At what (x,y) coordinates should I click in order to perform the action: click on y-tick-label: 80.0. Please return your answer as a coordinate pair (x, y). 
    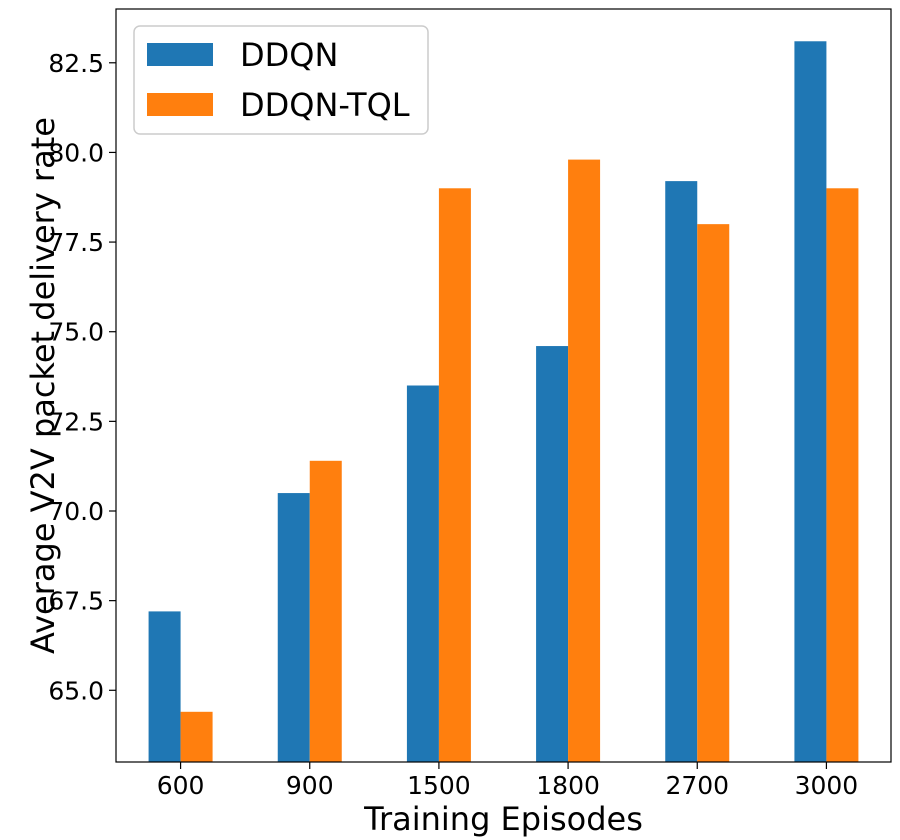
    Looking at the image, I should click on (76, 152).